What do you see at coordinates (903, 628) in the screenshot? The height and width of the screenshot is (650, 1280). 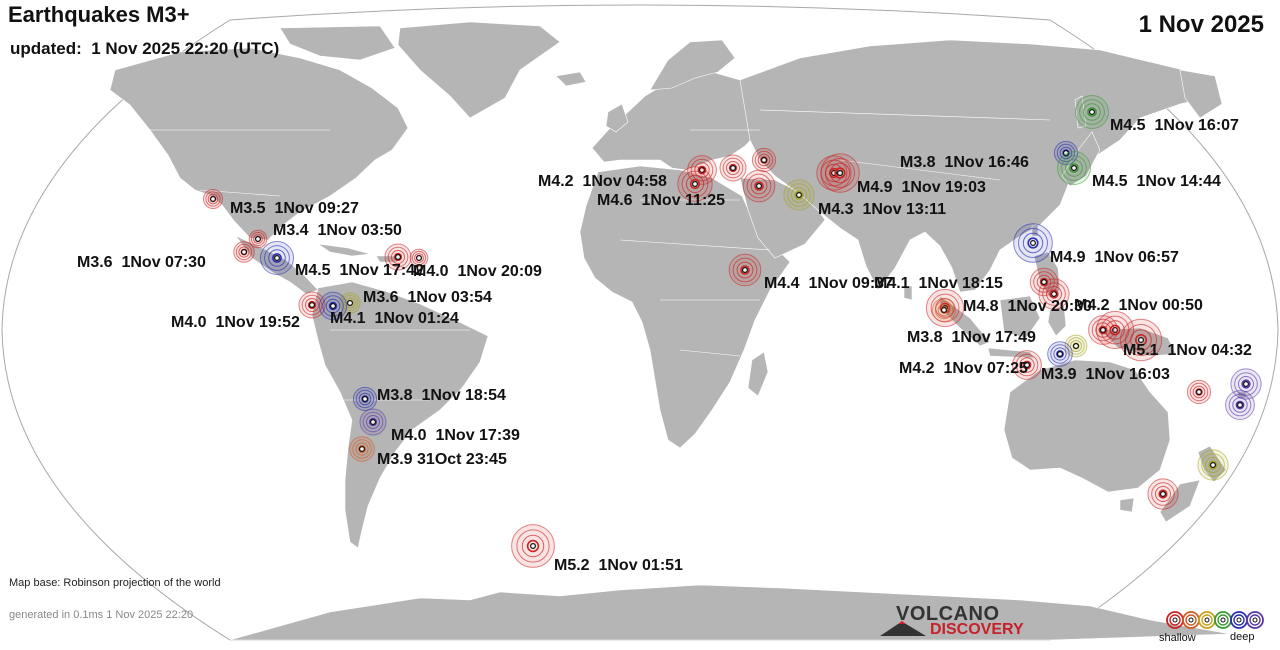 I see `volcano-icon` at bounding box center [903, 628].